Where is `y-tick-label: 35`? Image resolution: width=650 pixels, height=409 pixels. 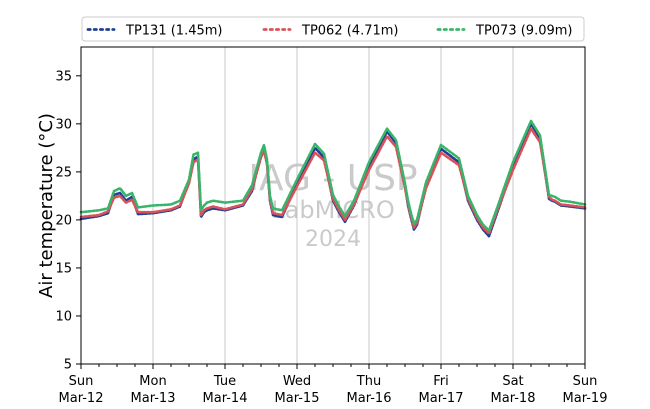
y-tick-label: 35 is located at coordinates (63, 76).